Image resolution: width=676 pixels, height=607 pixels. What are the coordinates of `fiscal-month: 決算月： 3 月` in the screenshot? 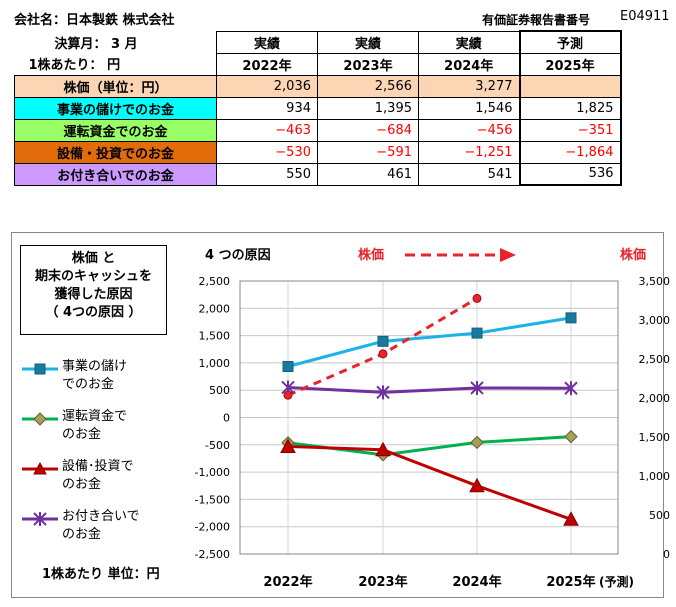 It's located at (96, 44).